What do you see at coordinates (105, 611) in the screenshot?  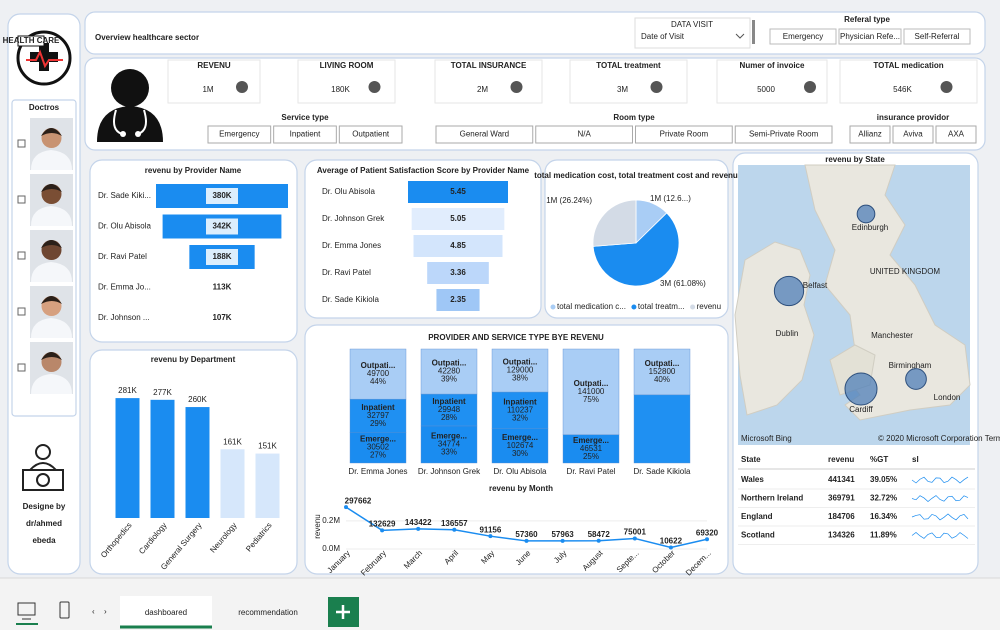 I see `next-page-arrow: ›` at bounding box center [105, 611].